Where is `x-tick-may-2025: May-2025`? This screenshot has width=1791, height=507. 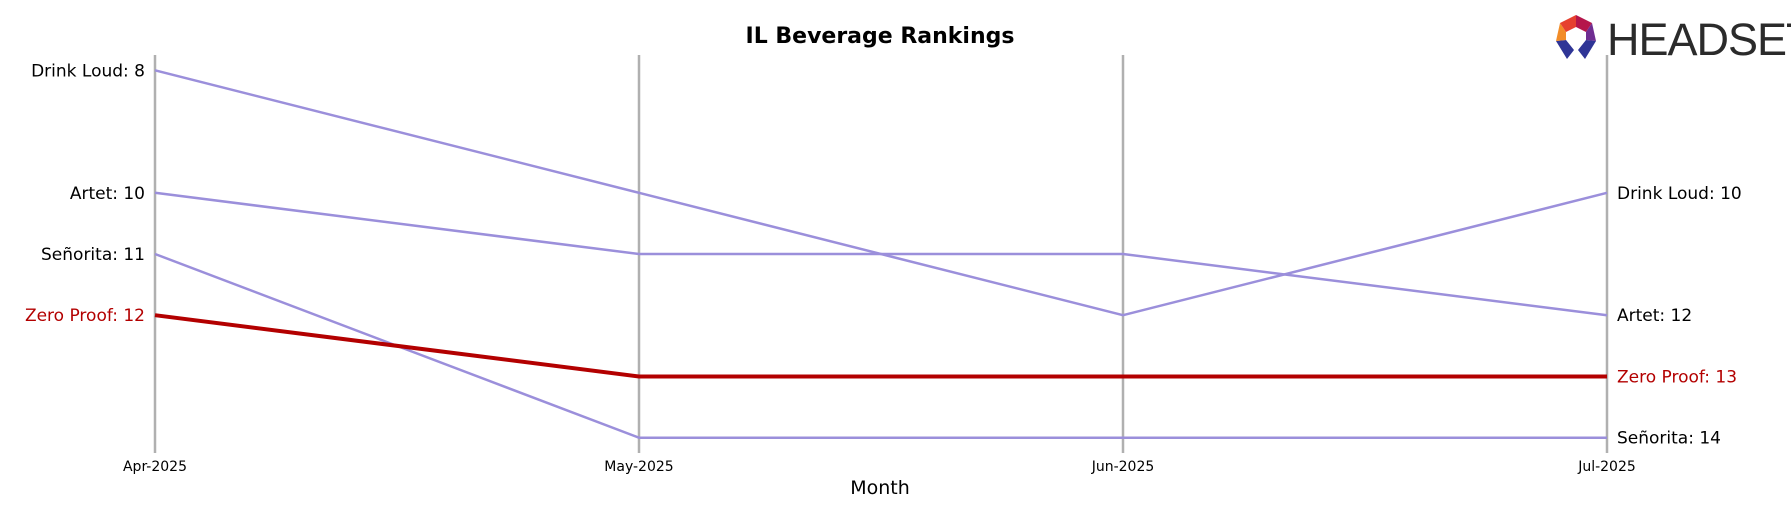
x-tick-may-2025: May-2025 is located at coordinates (638, 467).